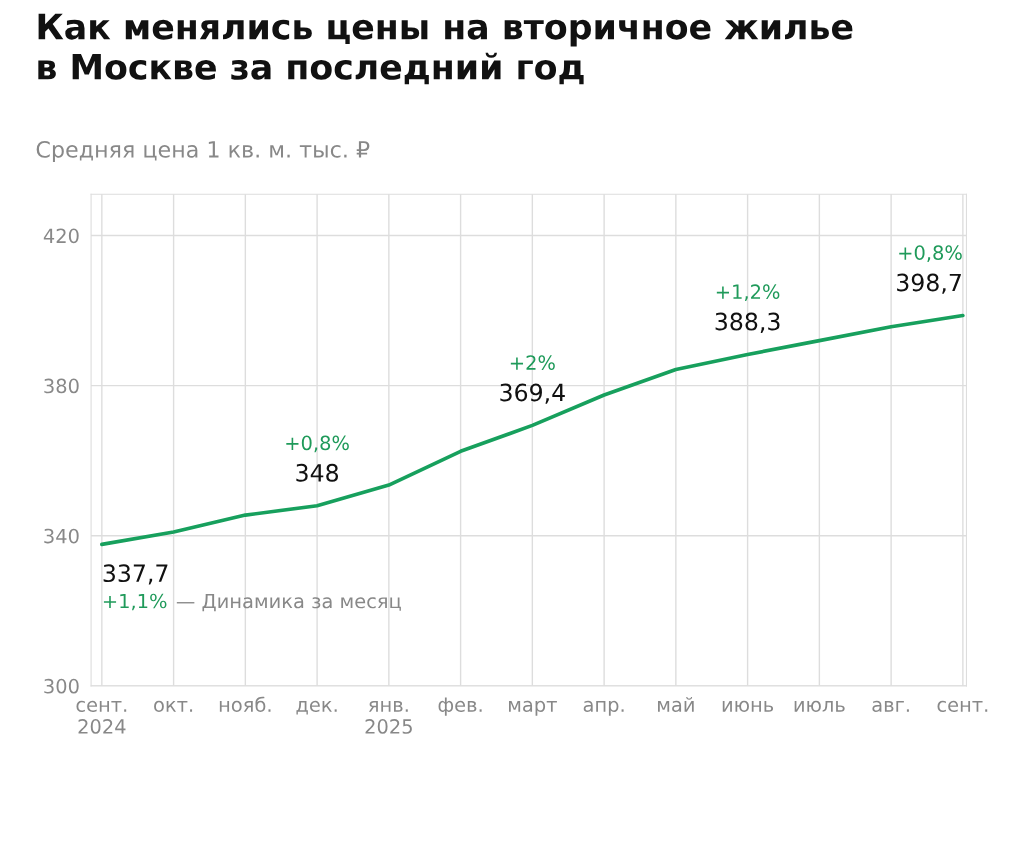  Describe the element at coordinates (929, 283) in the screenshot. I see `data-label: 398,7` at that location.